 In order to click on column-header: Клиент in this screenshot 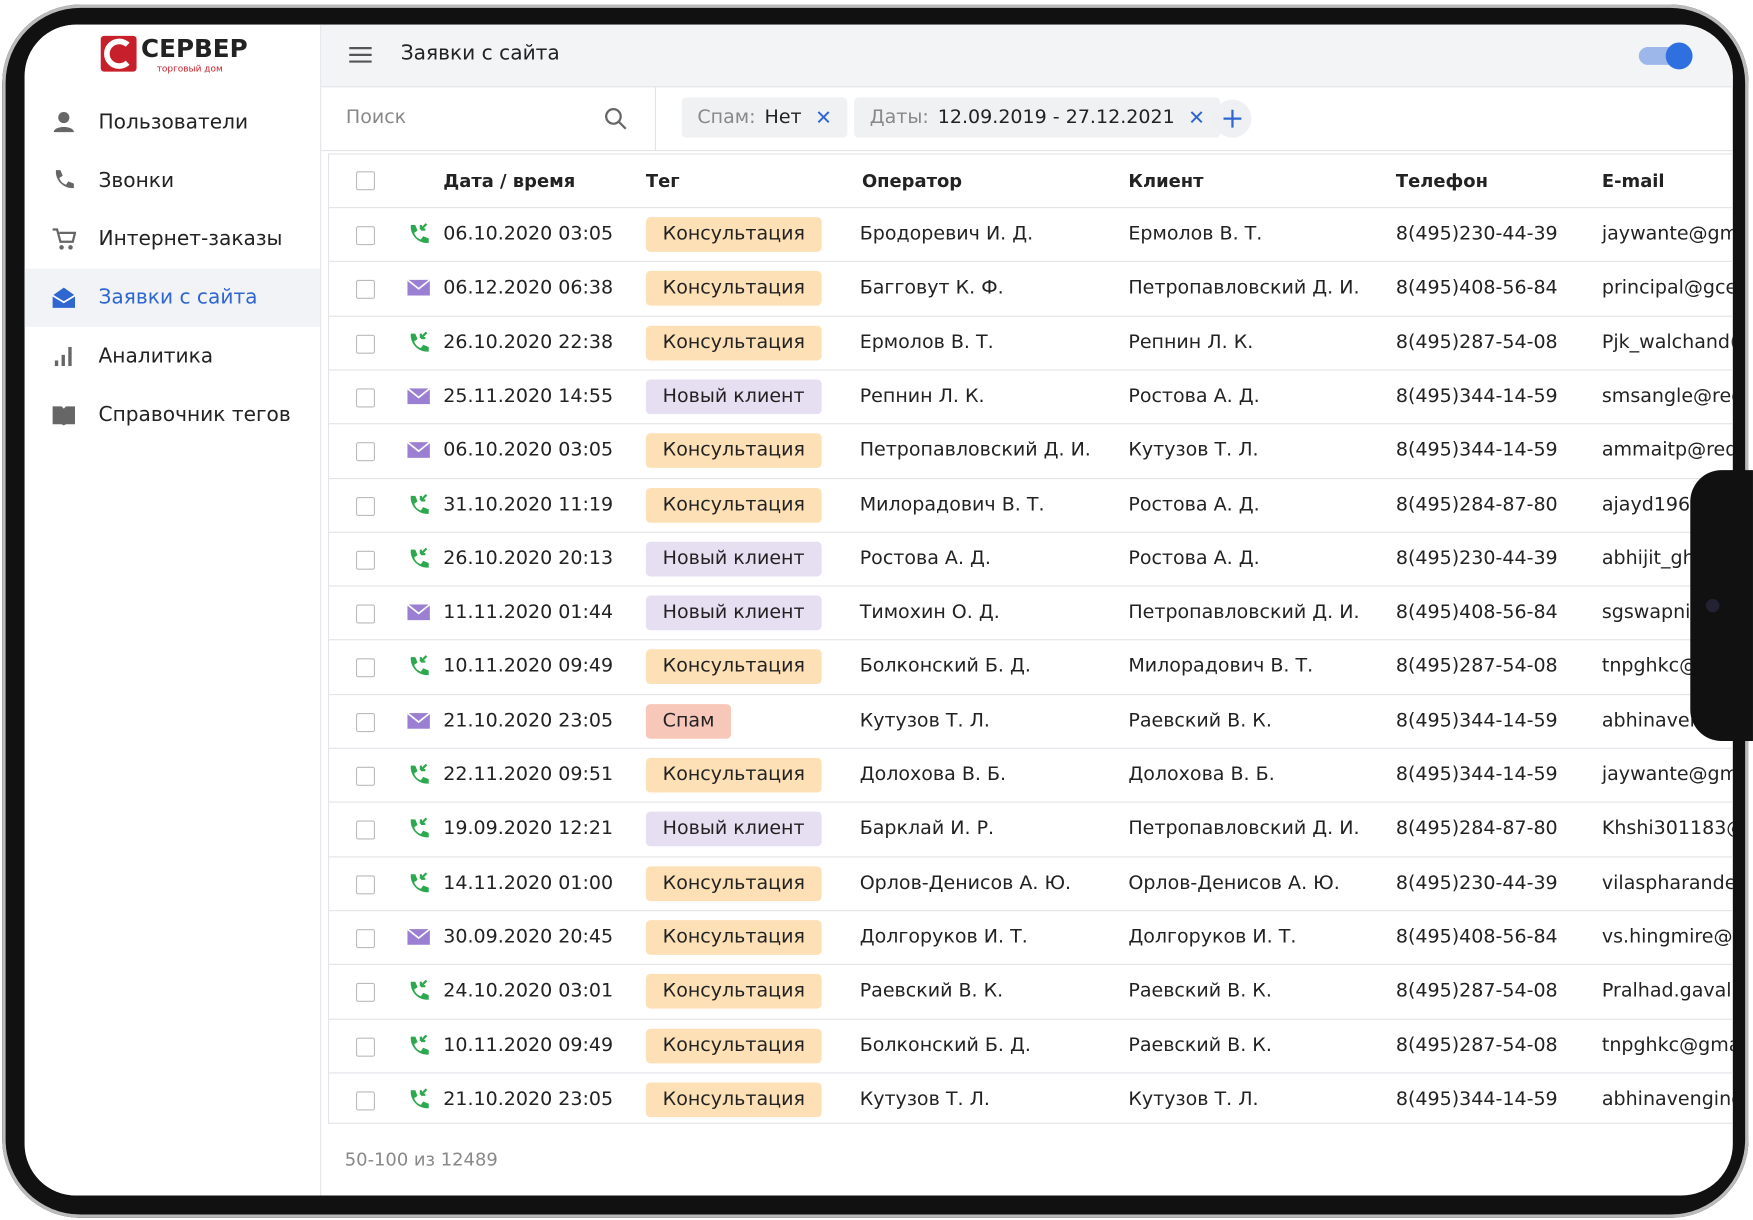, I will do `click(1166, 181)`.